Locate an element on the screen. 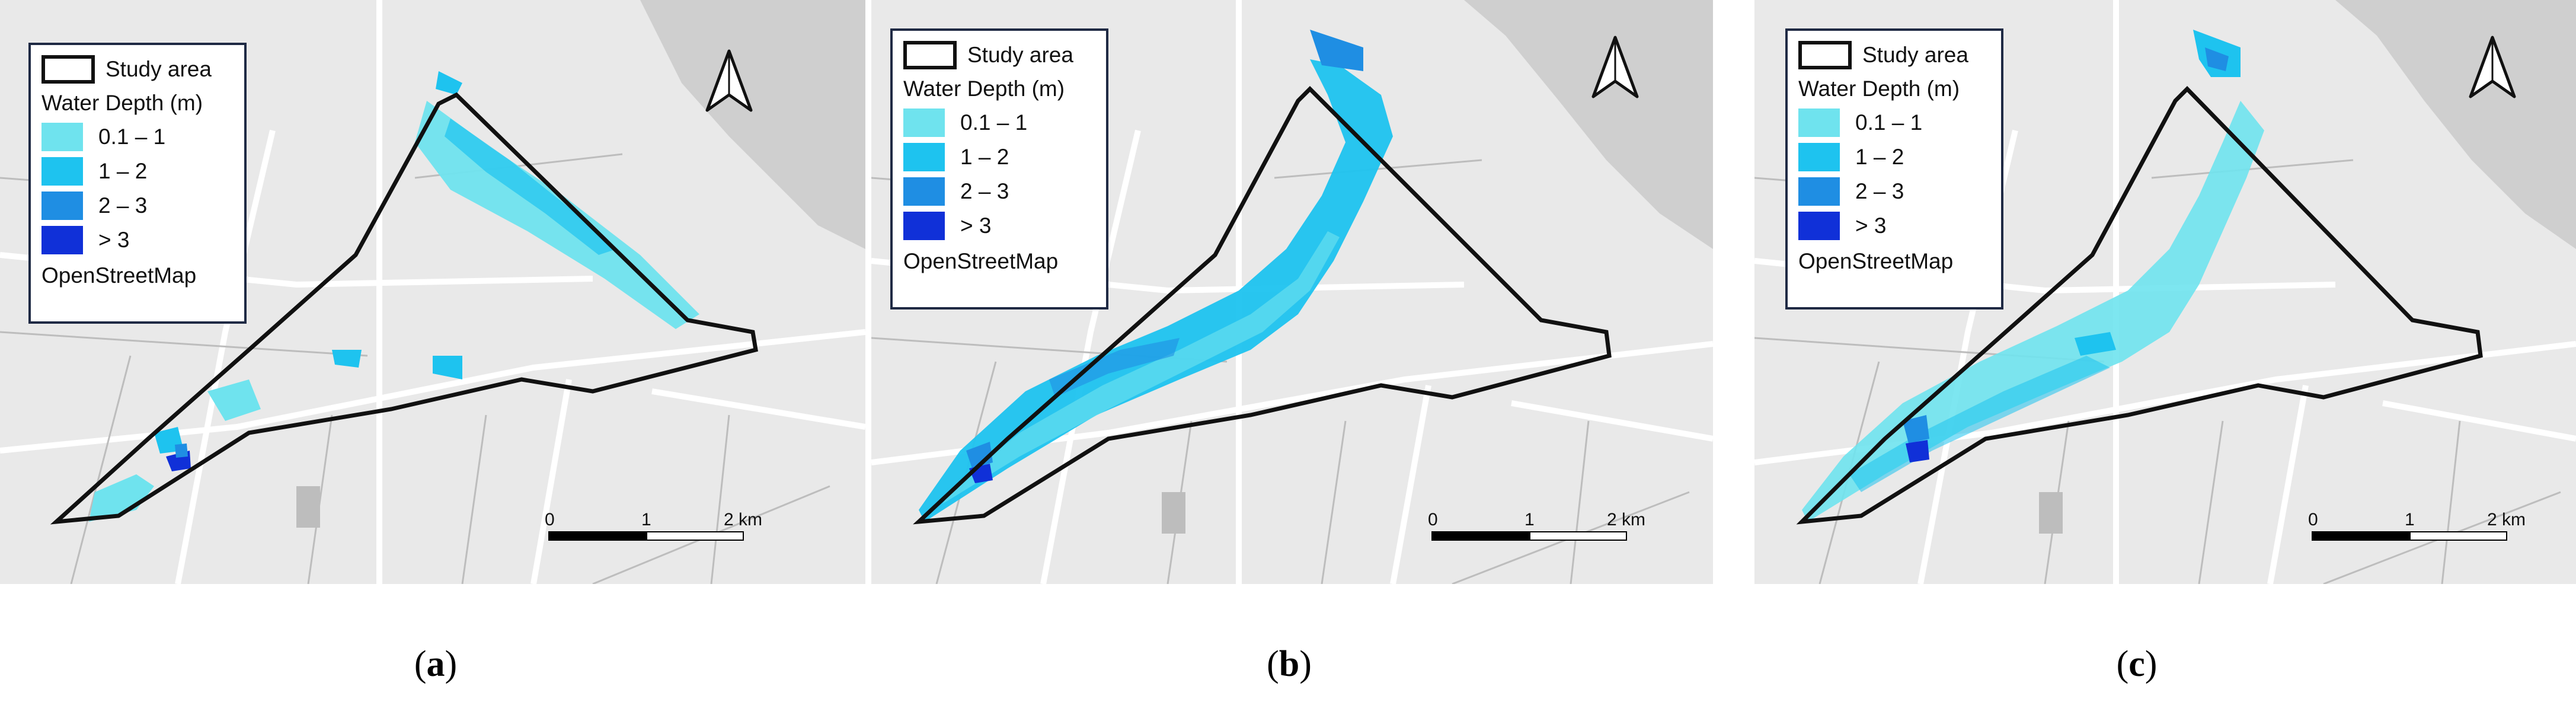  flood-extent-a is located at coordinates (394, 297).